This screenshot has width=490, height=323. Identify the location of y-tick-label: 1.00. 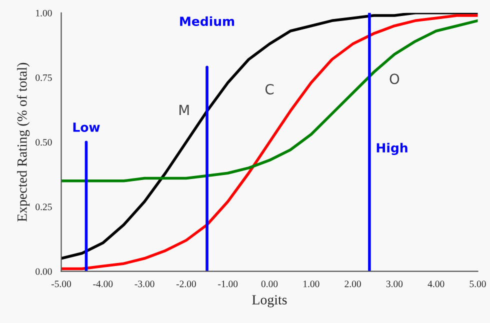
(44, 13).